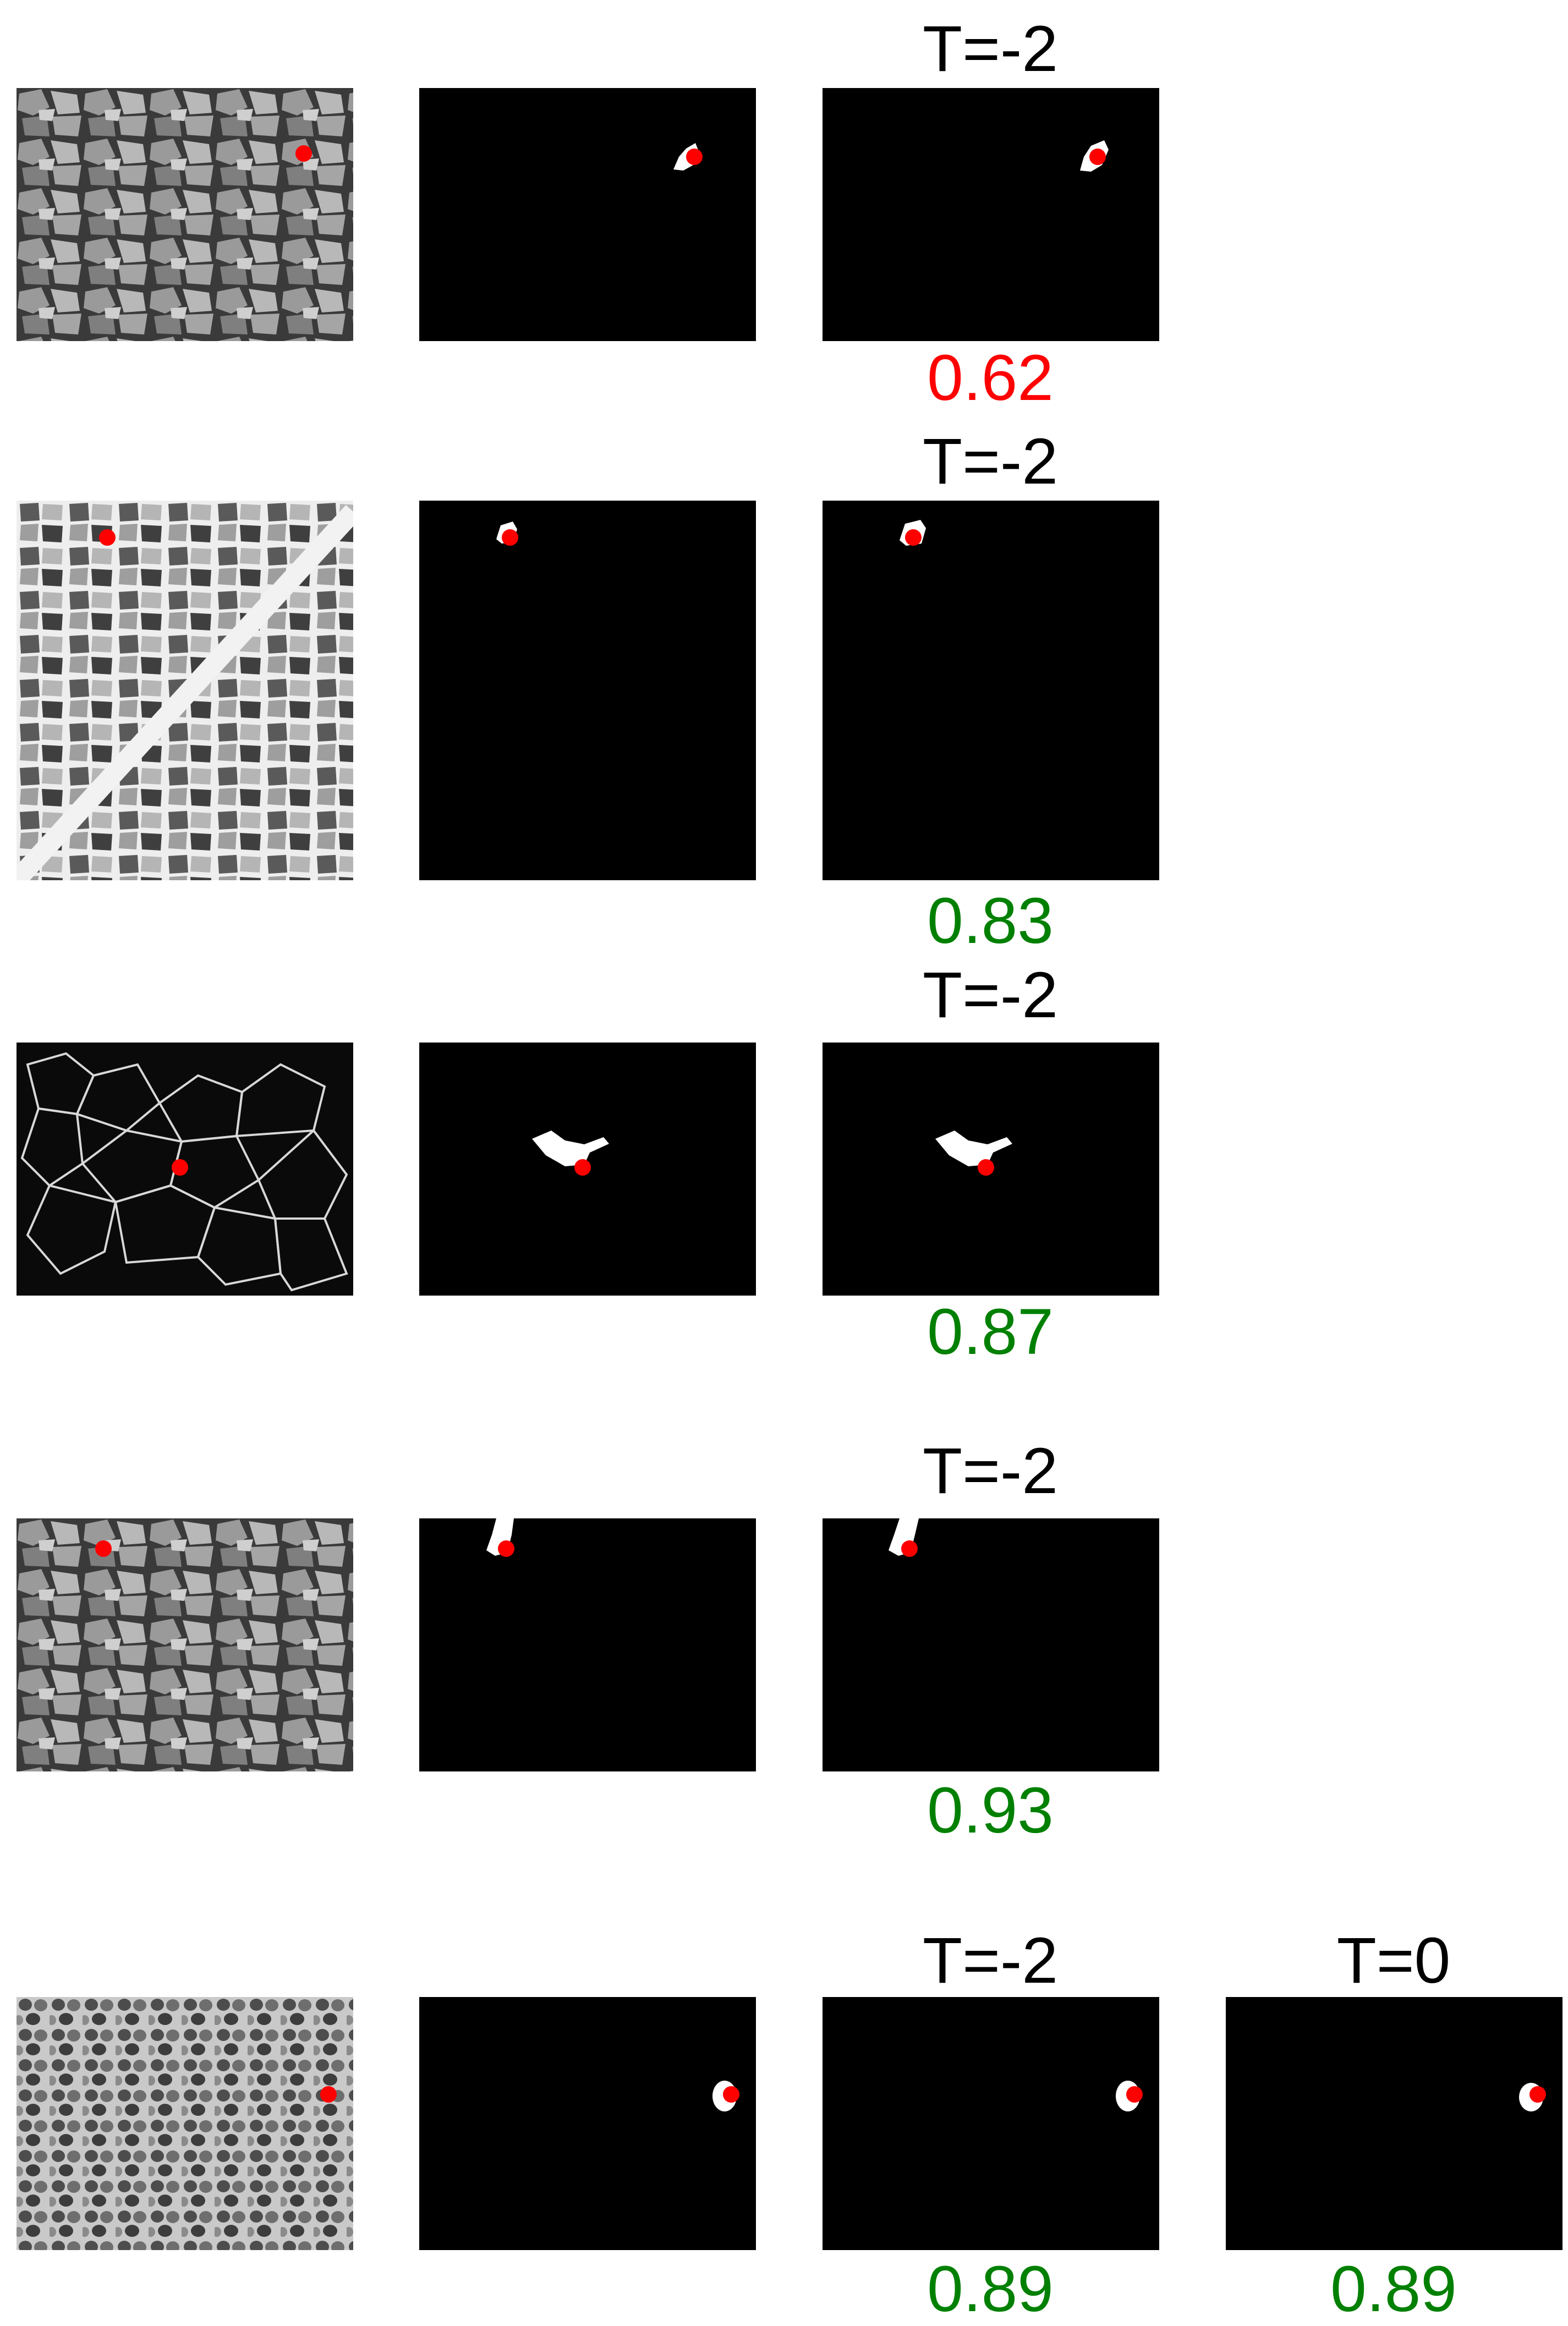 This screenshot has width=1568, height=2326. What do you see at coordinates (990, 1332) in the screenshot?
I see `iou-score: 0.87` at bounding box center [990, 1332].